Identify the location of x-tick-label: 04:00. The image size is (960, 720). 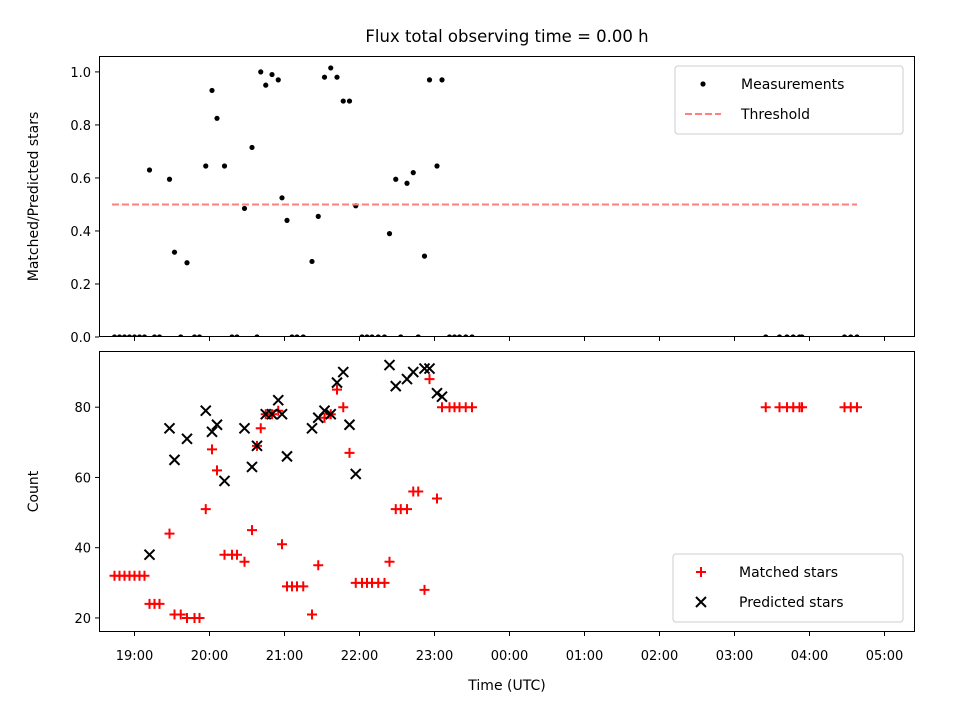
(809, 656).